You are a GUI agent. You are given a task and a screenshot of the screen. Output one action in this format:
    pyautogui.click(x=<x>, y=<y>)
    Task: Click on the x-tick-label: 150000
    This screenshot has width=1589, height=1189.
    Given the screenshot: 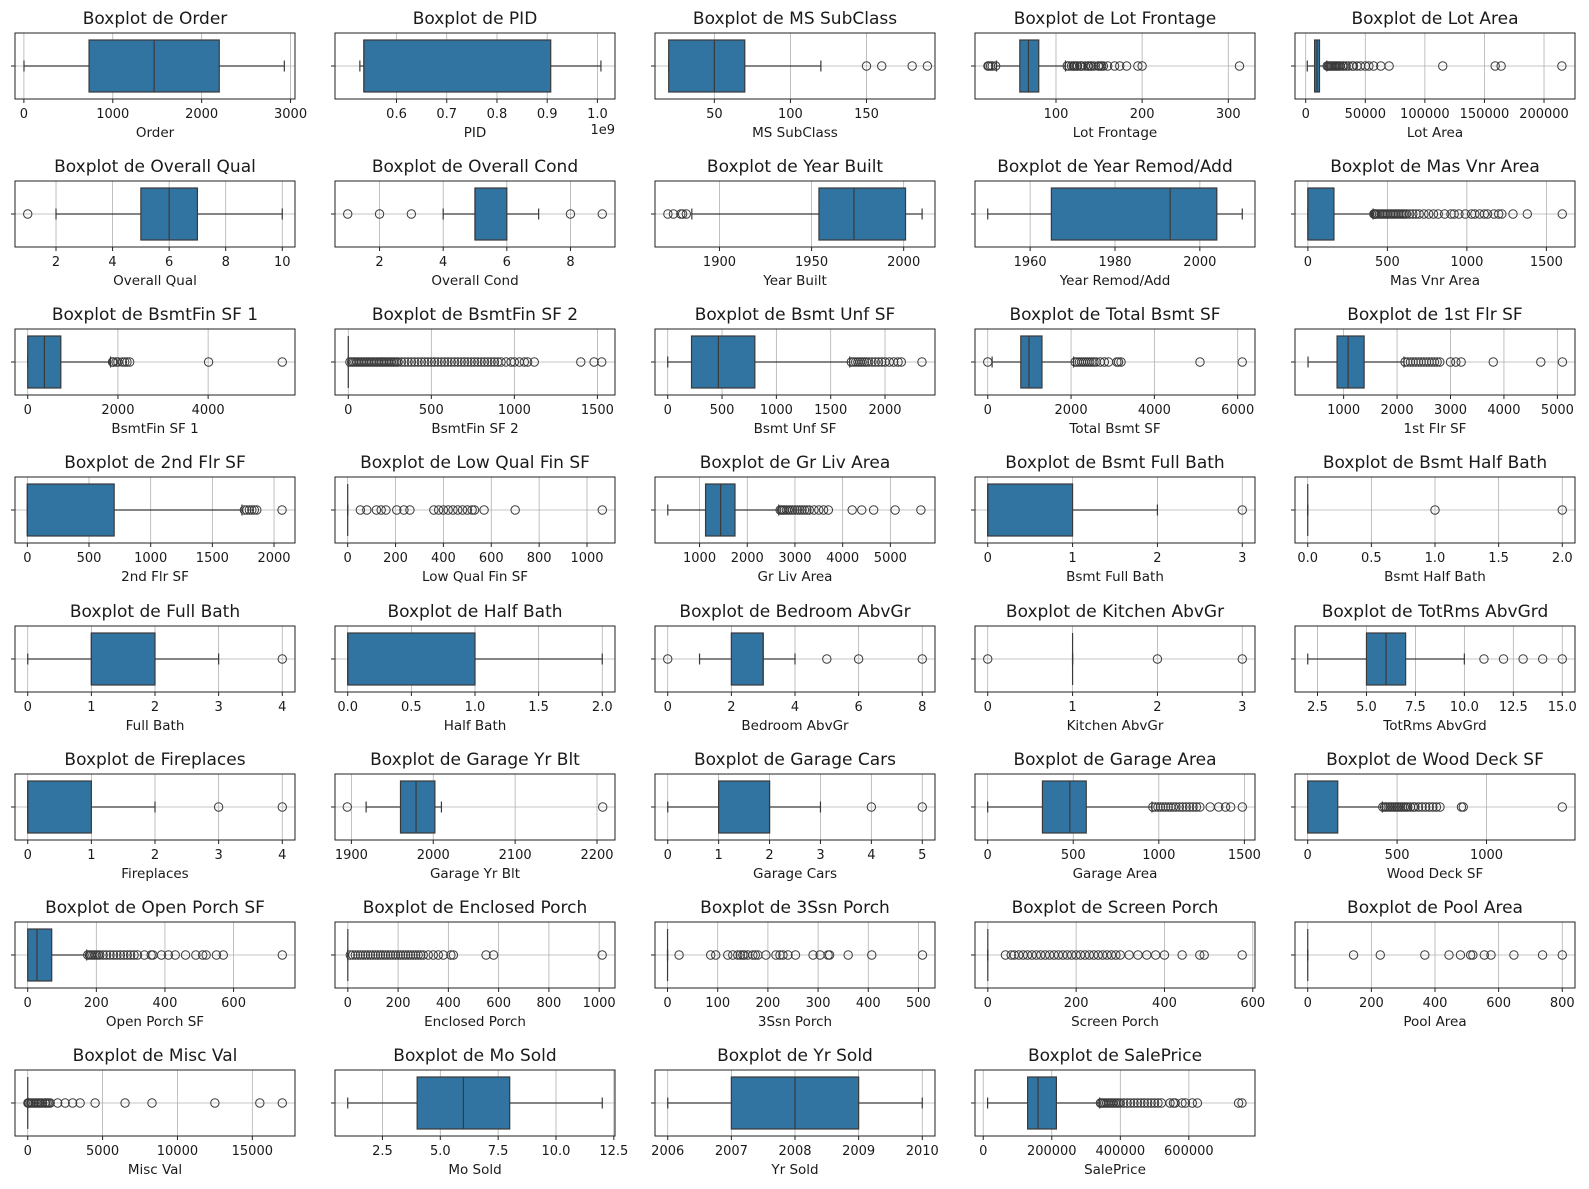 What is the action you would take?
    pyautogui.click(x=1485, y=114)
    